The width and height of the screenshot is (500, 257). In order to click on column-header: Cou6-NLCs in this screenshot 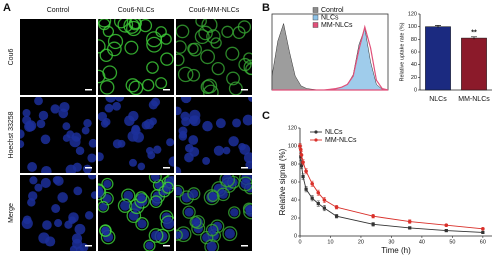, I will do `click(136, 10)`.